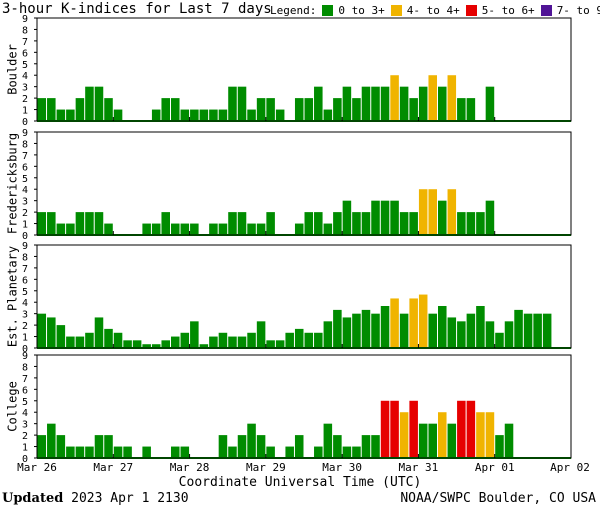 The width and height of the screenshot is (600, 510). What do you see at coordinates (353, 10) in the screenshot?
I see `legend-item-green: 0 to 3+` at bounding box center [353, 10].